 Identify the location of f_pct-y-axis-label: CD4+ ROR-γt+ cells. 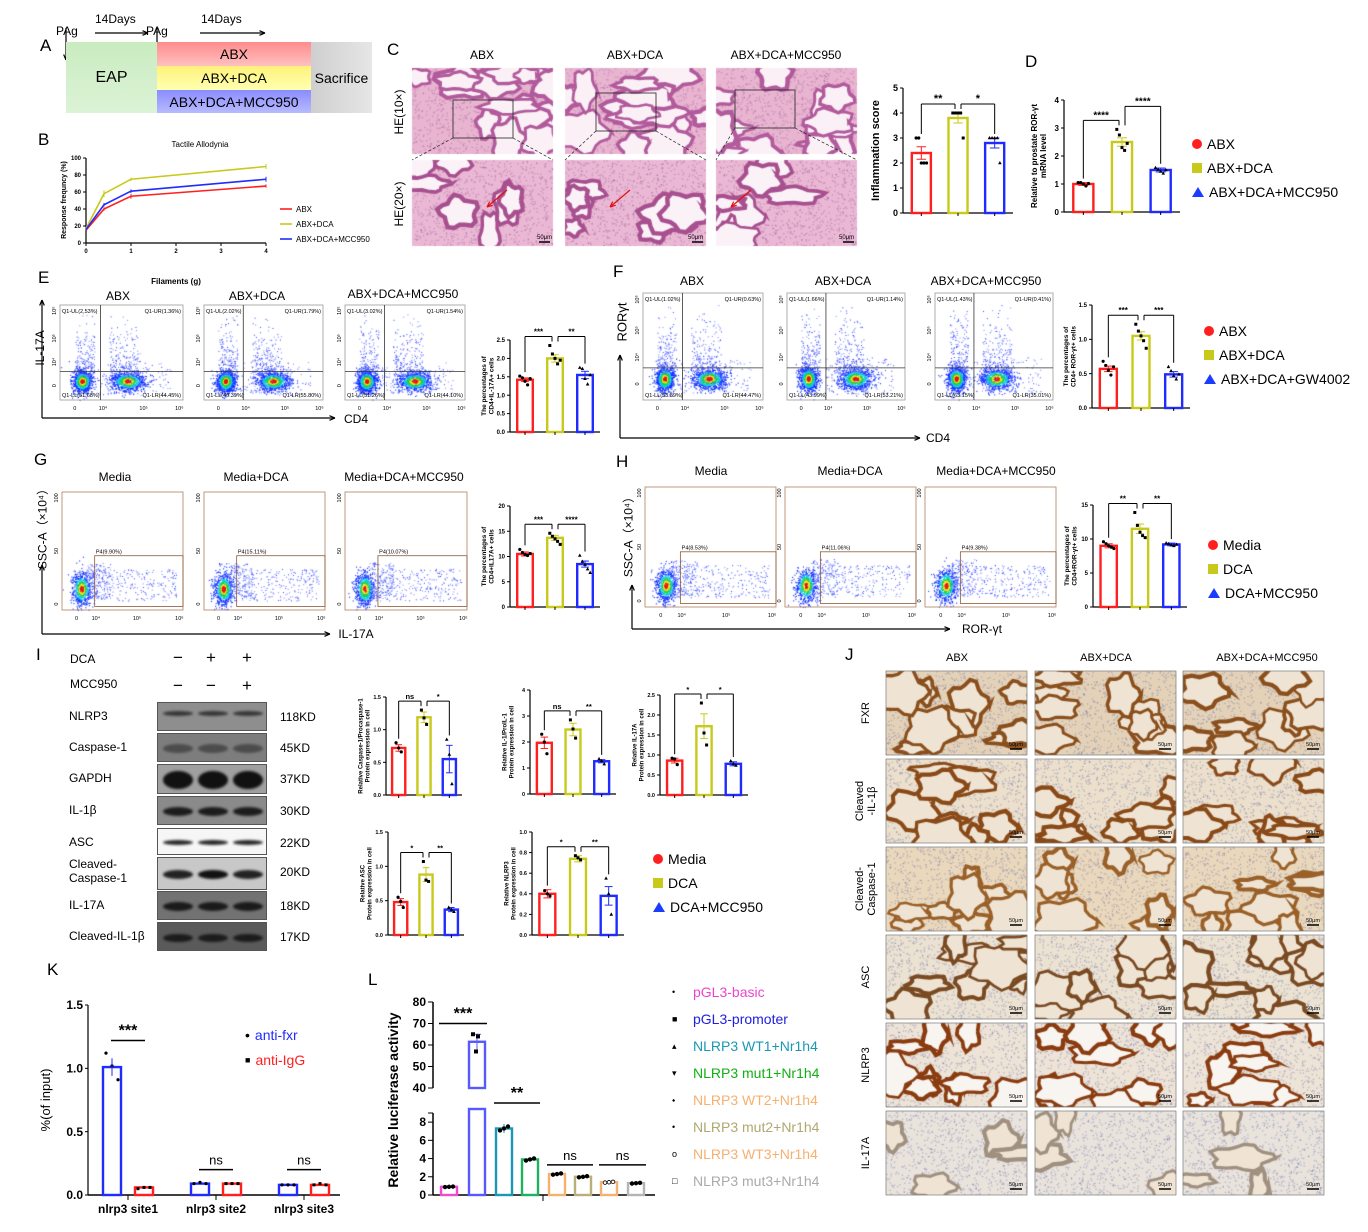
(1073, 356).